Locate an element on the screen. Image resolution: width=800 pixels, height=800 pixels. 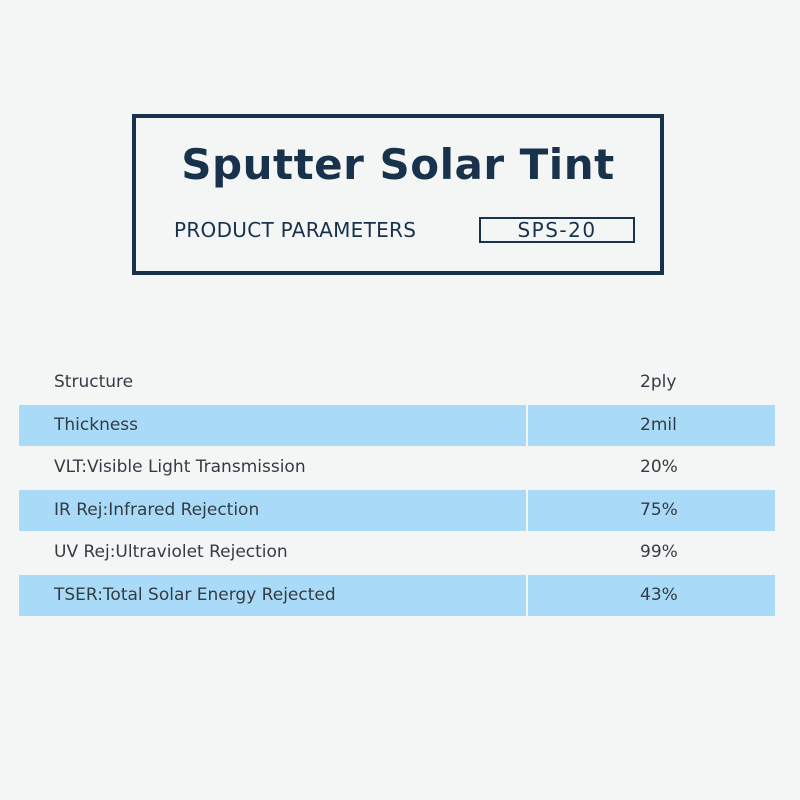
parameter-value: 2mil is located at coordinates (658, 424).